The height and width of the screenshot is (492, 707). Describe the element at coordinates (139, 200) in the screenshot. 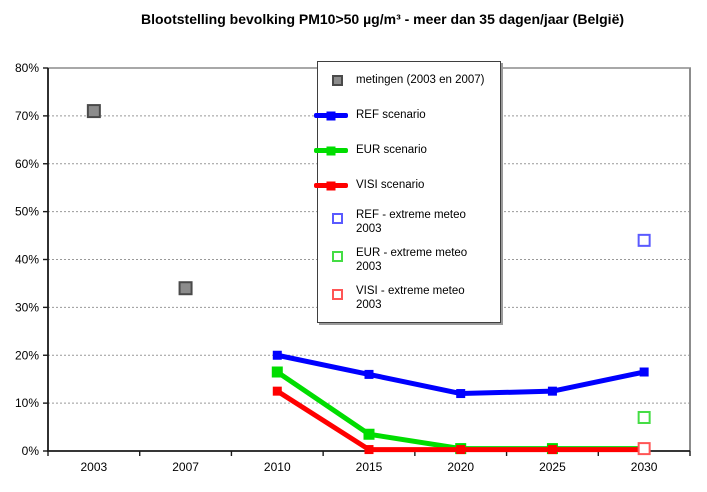

I see `series-metingen` at that location.